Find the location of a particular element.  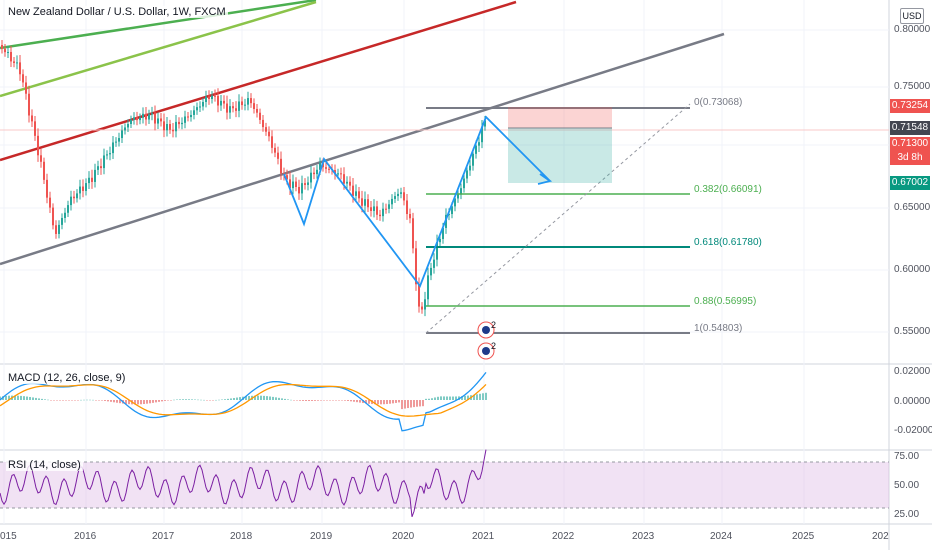

position-stop-zone is located at coordinates (560, 117).